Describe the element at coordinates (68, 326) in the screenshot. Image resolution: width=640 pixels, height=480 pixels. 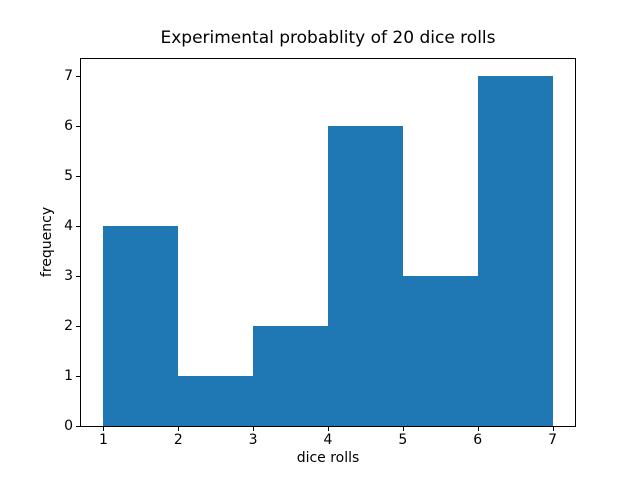
I see `y-tick-label: 2` at that location.